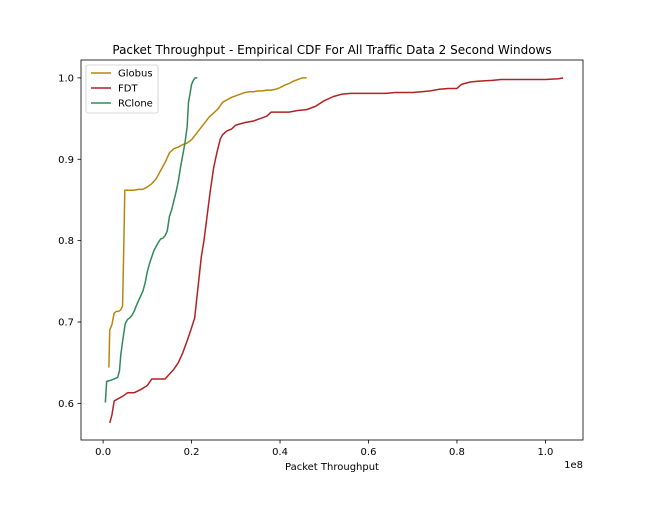 The height and width of the screenshot is (508, 648). I want to click on legend: Globus FDT RClone, so click(122, 89).